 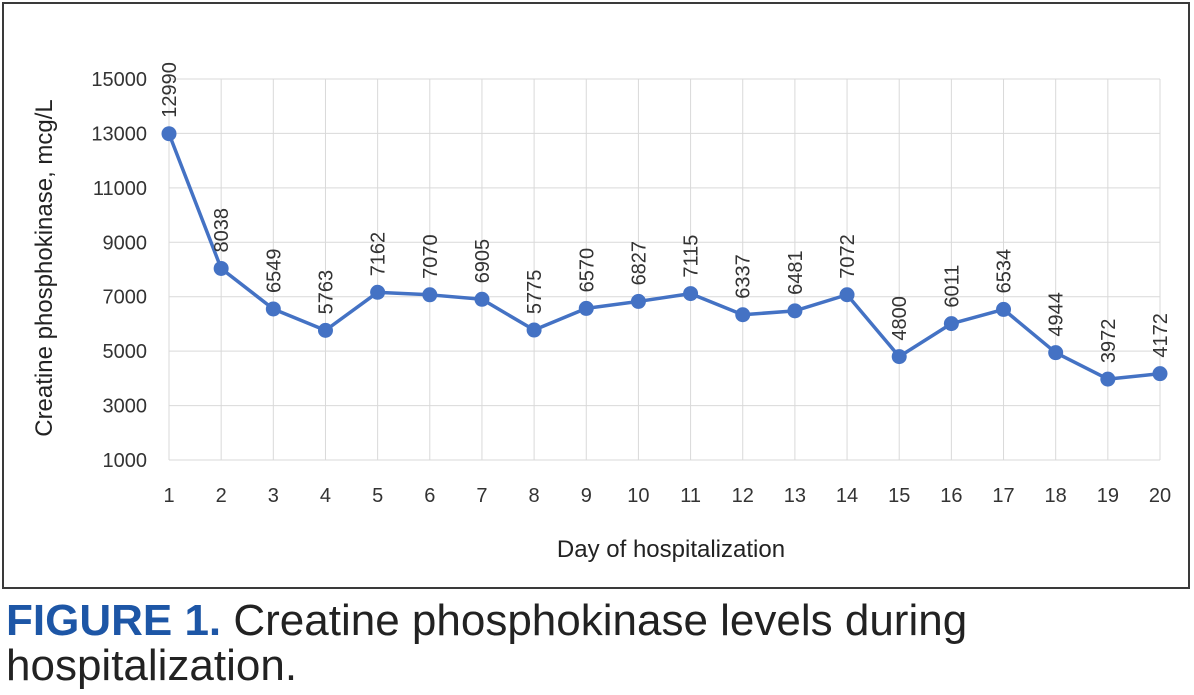 I want to click on x-tick-label: 13, so click(x=795, y=496).